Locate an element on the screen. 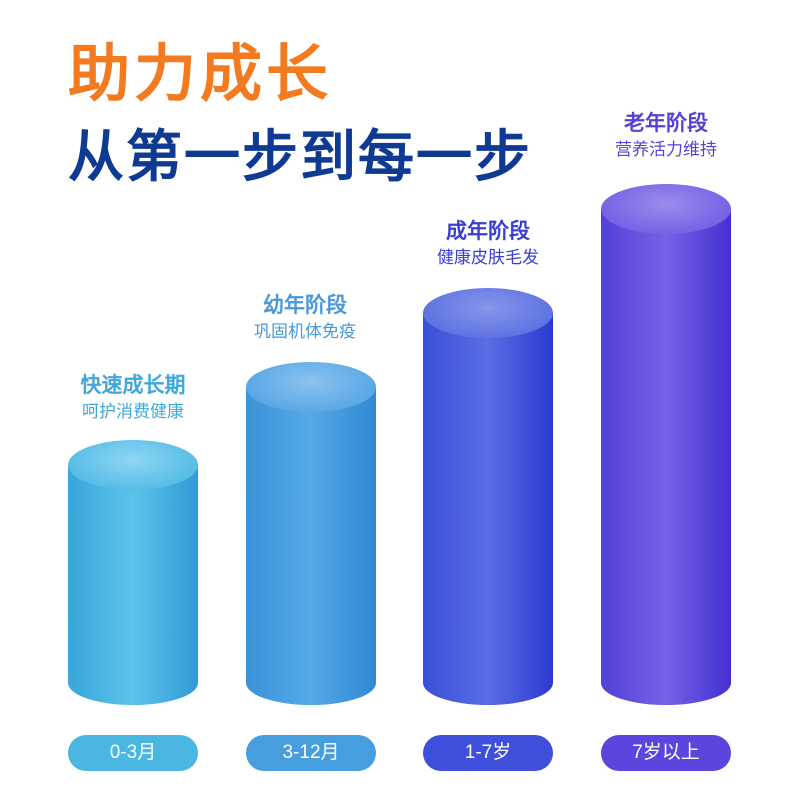 This screenshot has width=800, height=800. age-badge-3: 1-7岁 is located at coordinates (488, 753).